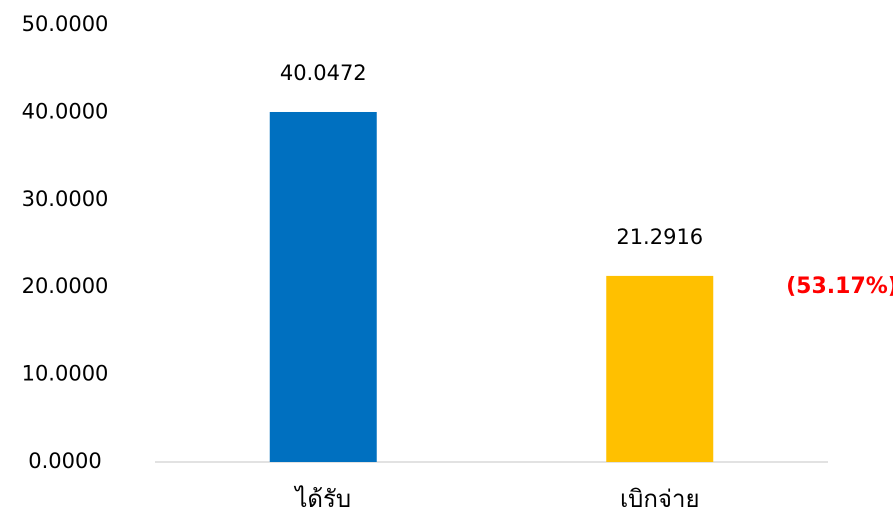 This screenshot has width=893, height=530. I want to click on y-tick-label: 20.0000, so click(65, 286).